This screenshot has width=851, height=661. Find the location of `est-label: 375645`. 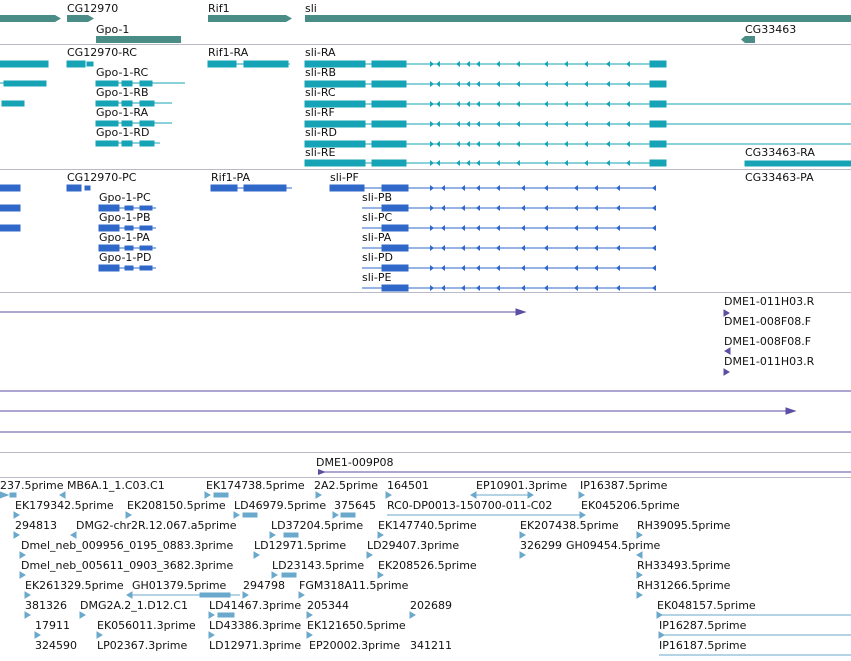

est-label: 375645 is located at coordinates (355, 505).